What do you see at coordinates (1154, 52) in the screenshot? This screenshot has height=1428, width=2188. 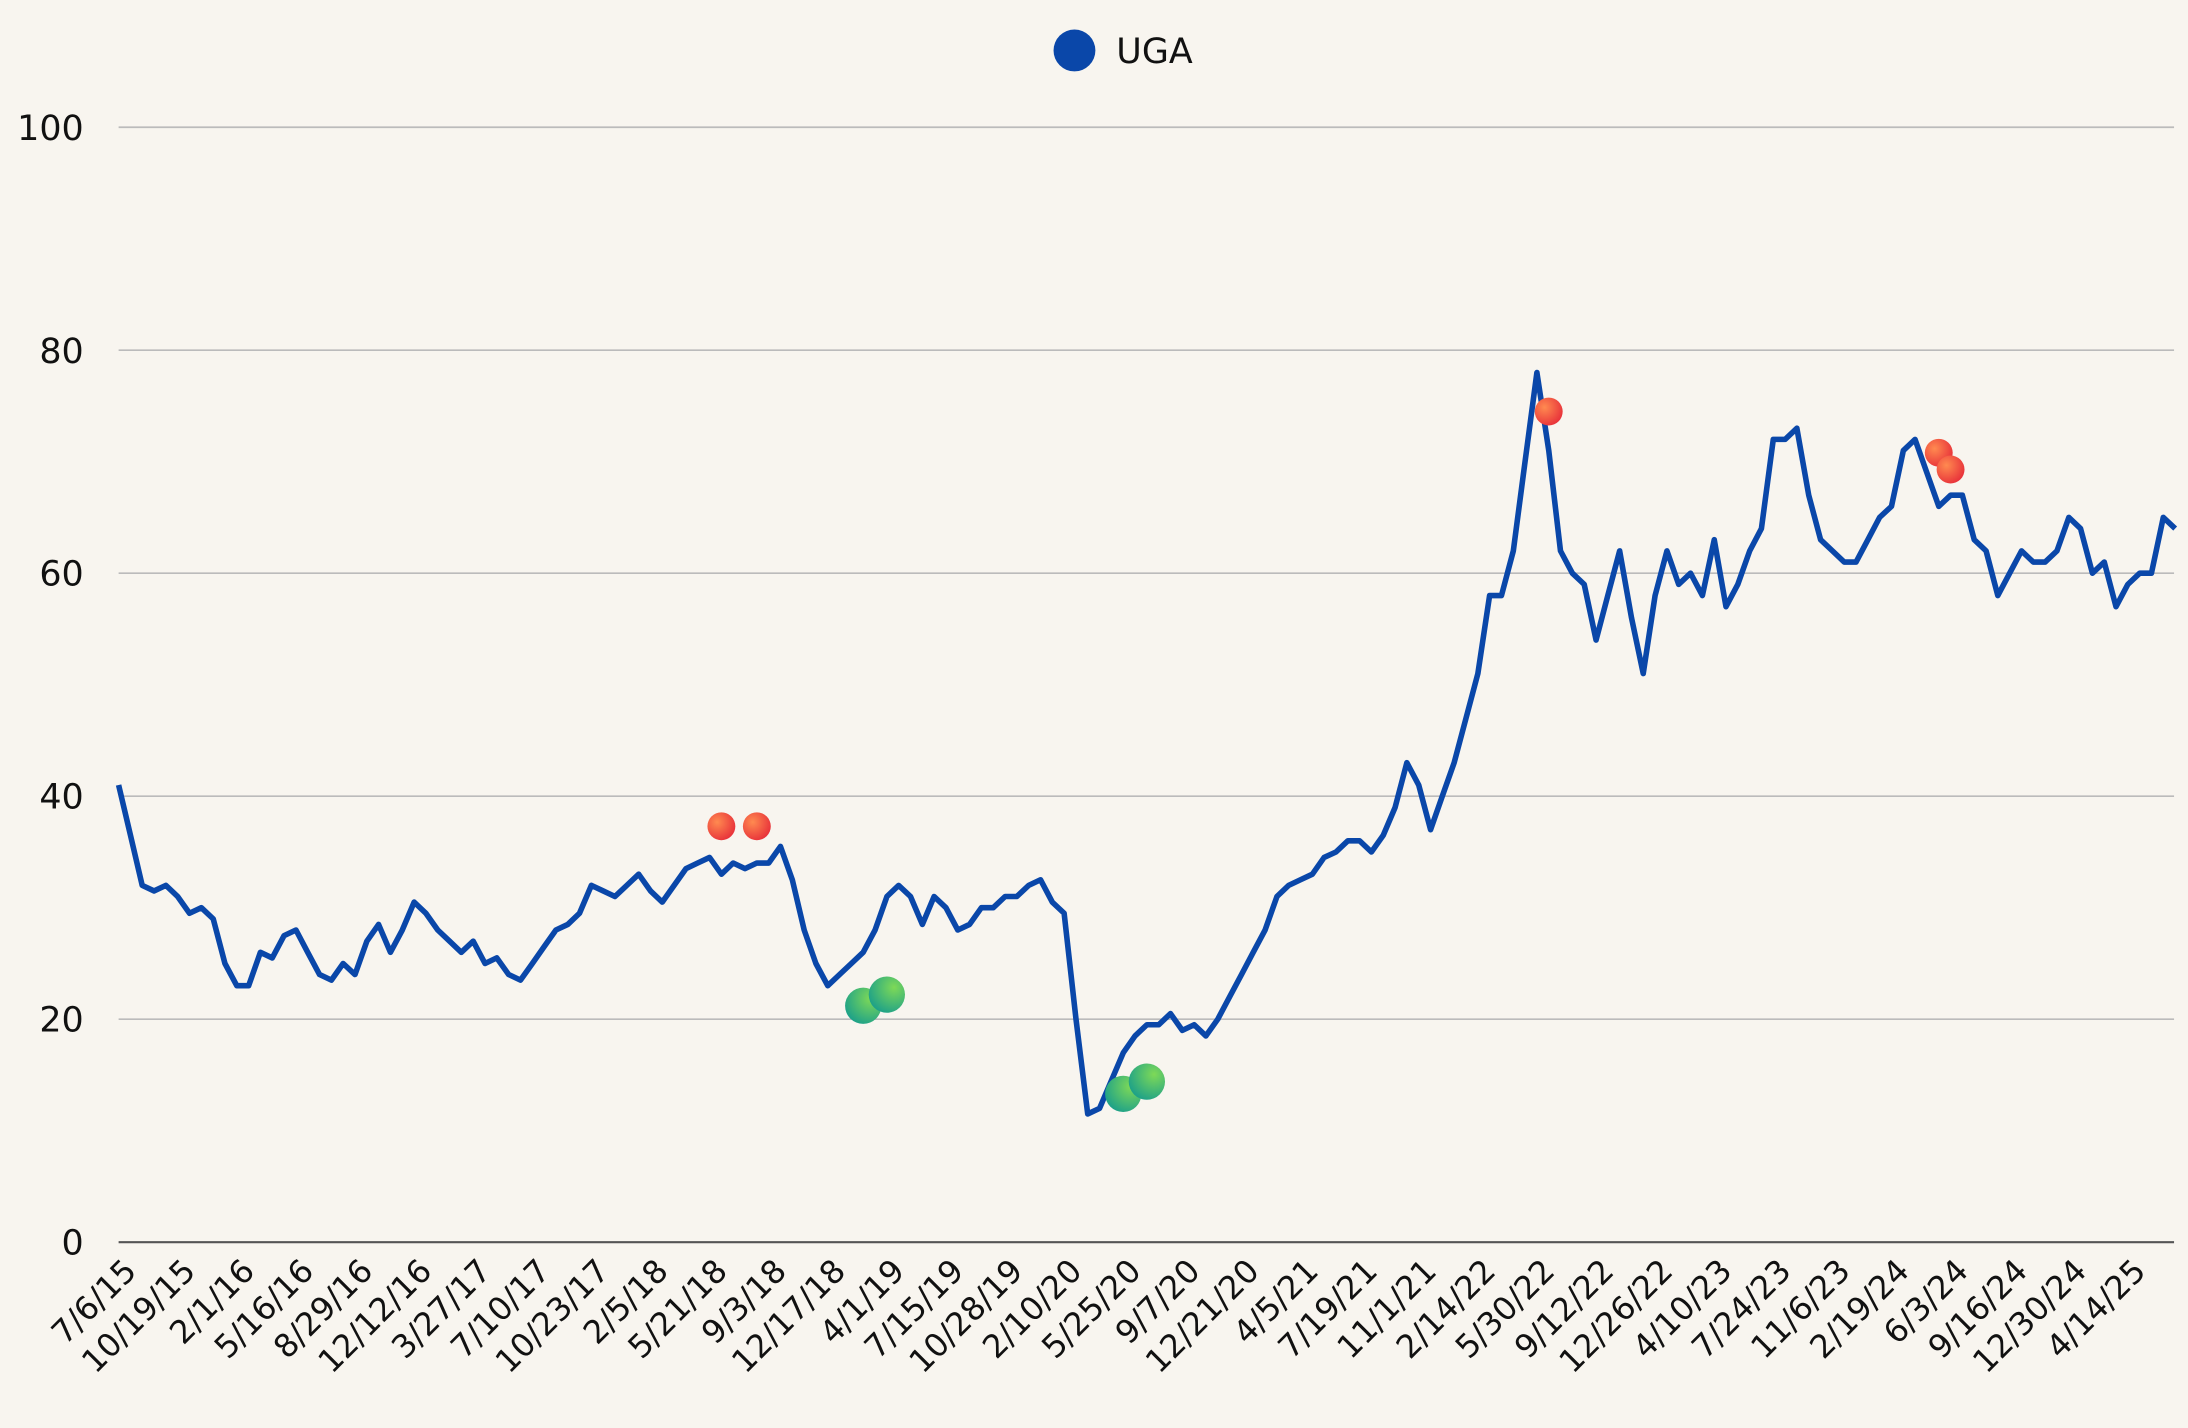 I see `legend-label: UGA` at bounding box center [1154, 52].